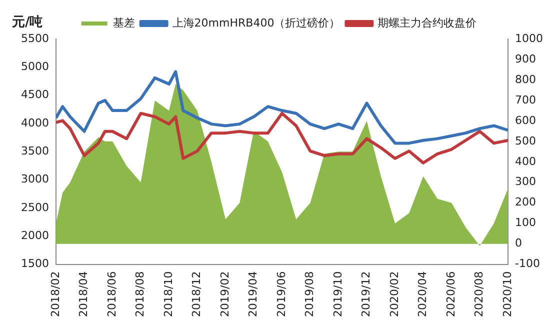 This screenshot has width=560, height=328. Describe the element at coordinates (525, 181) in the screenshot. I see `y2-tick-label: 300` at that location.